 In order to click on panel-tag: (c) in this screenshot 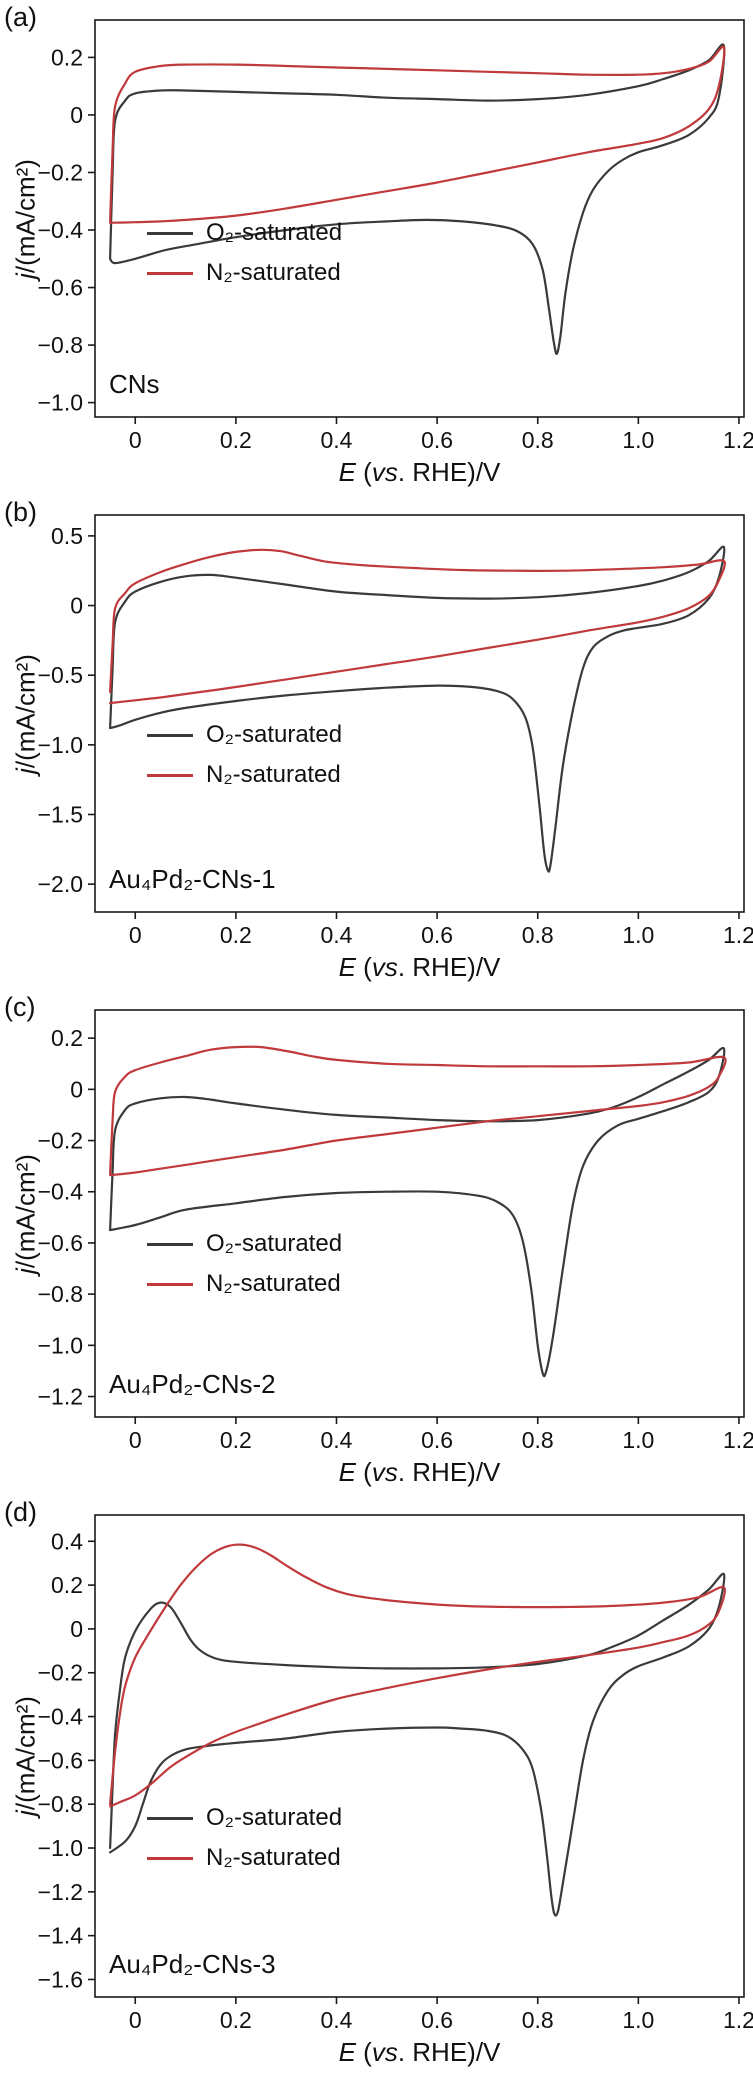, I will do `click(20, 1007)`.